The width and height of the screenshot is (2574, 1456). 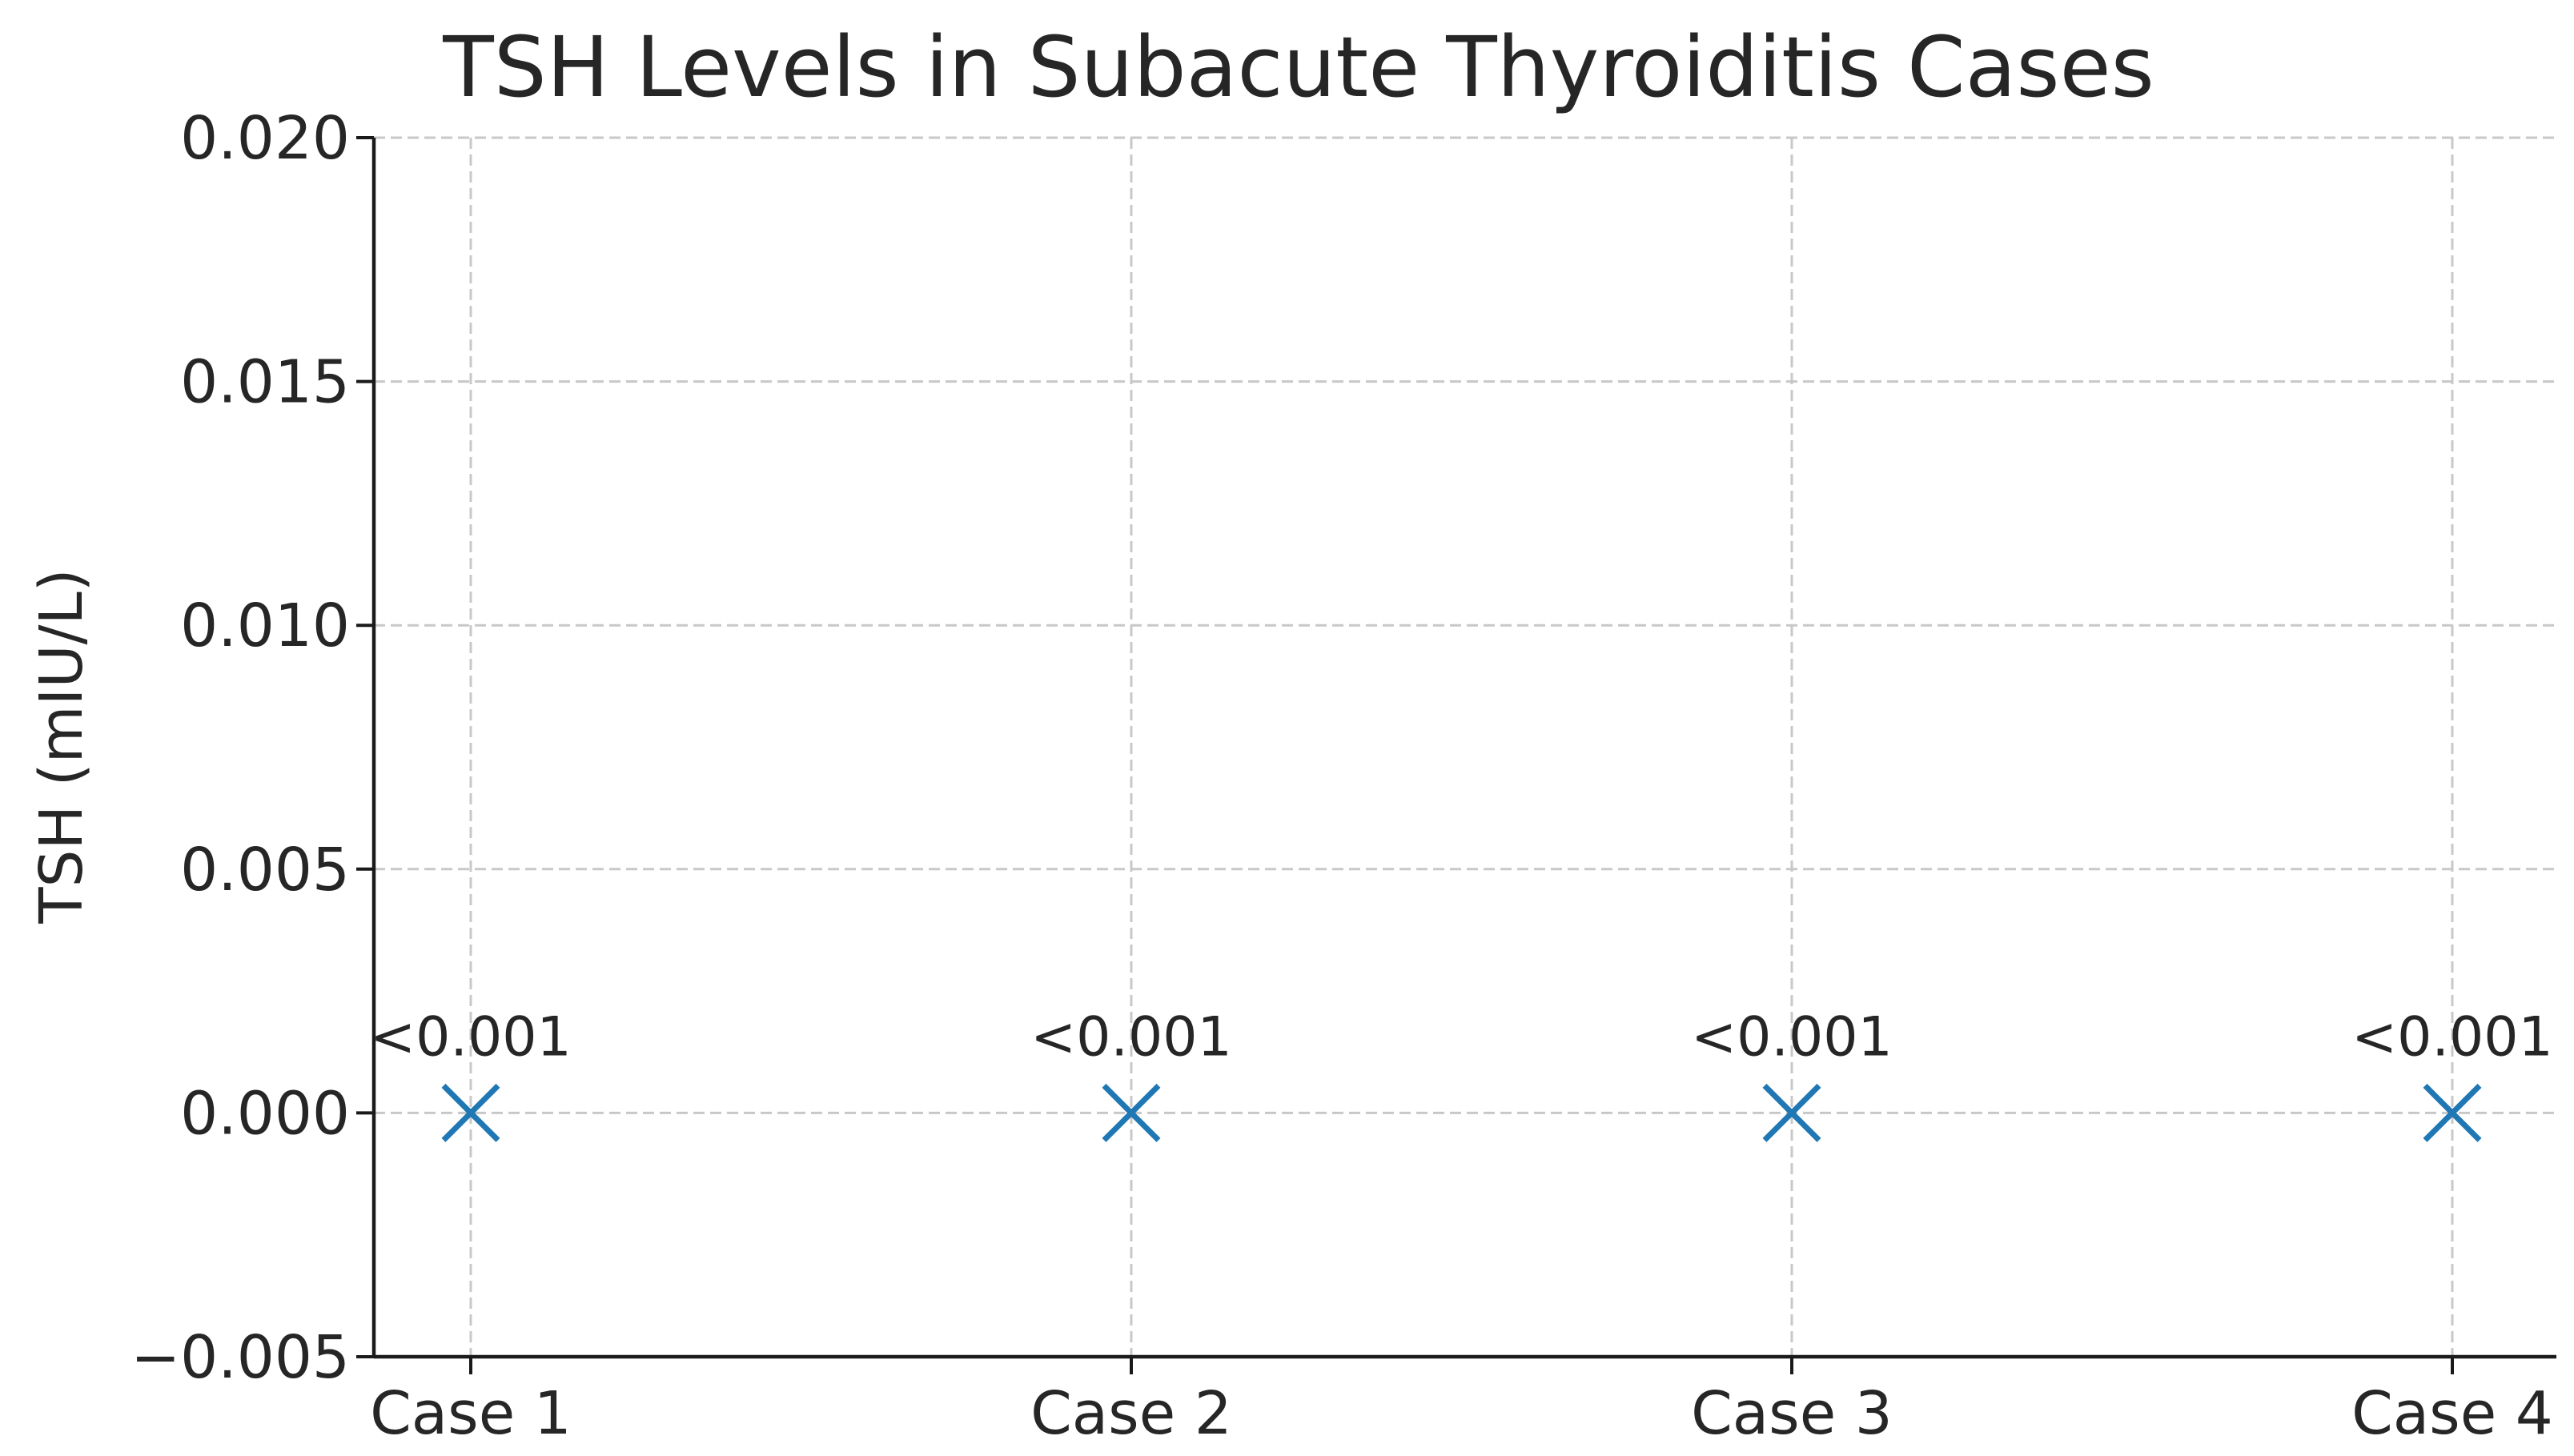 What do you see at coordinates (265, 870) in the screenshot?
I see `y-tick-label: 0.005` at bounding box center [265, 870].